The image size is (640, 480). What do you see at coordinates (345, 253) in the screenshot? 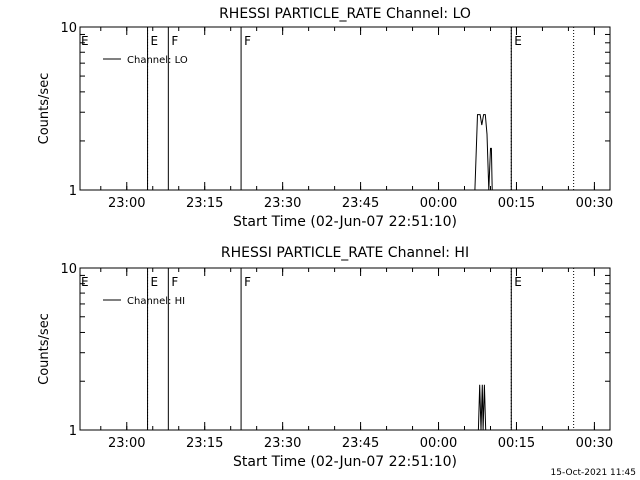
I see `chart-title: RHESSI PARTICLE_RATE Channel: HI` at bounding box center [345, 253].